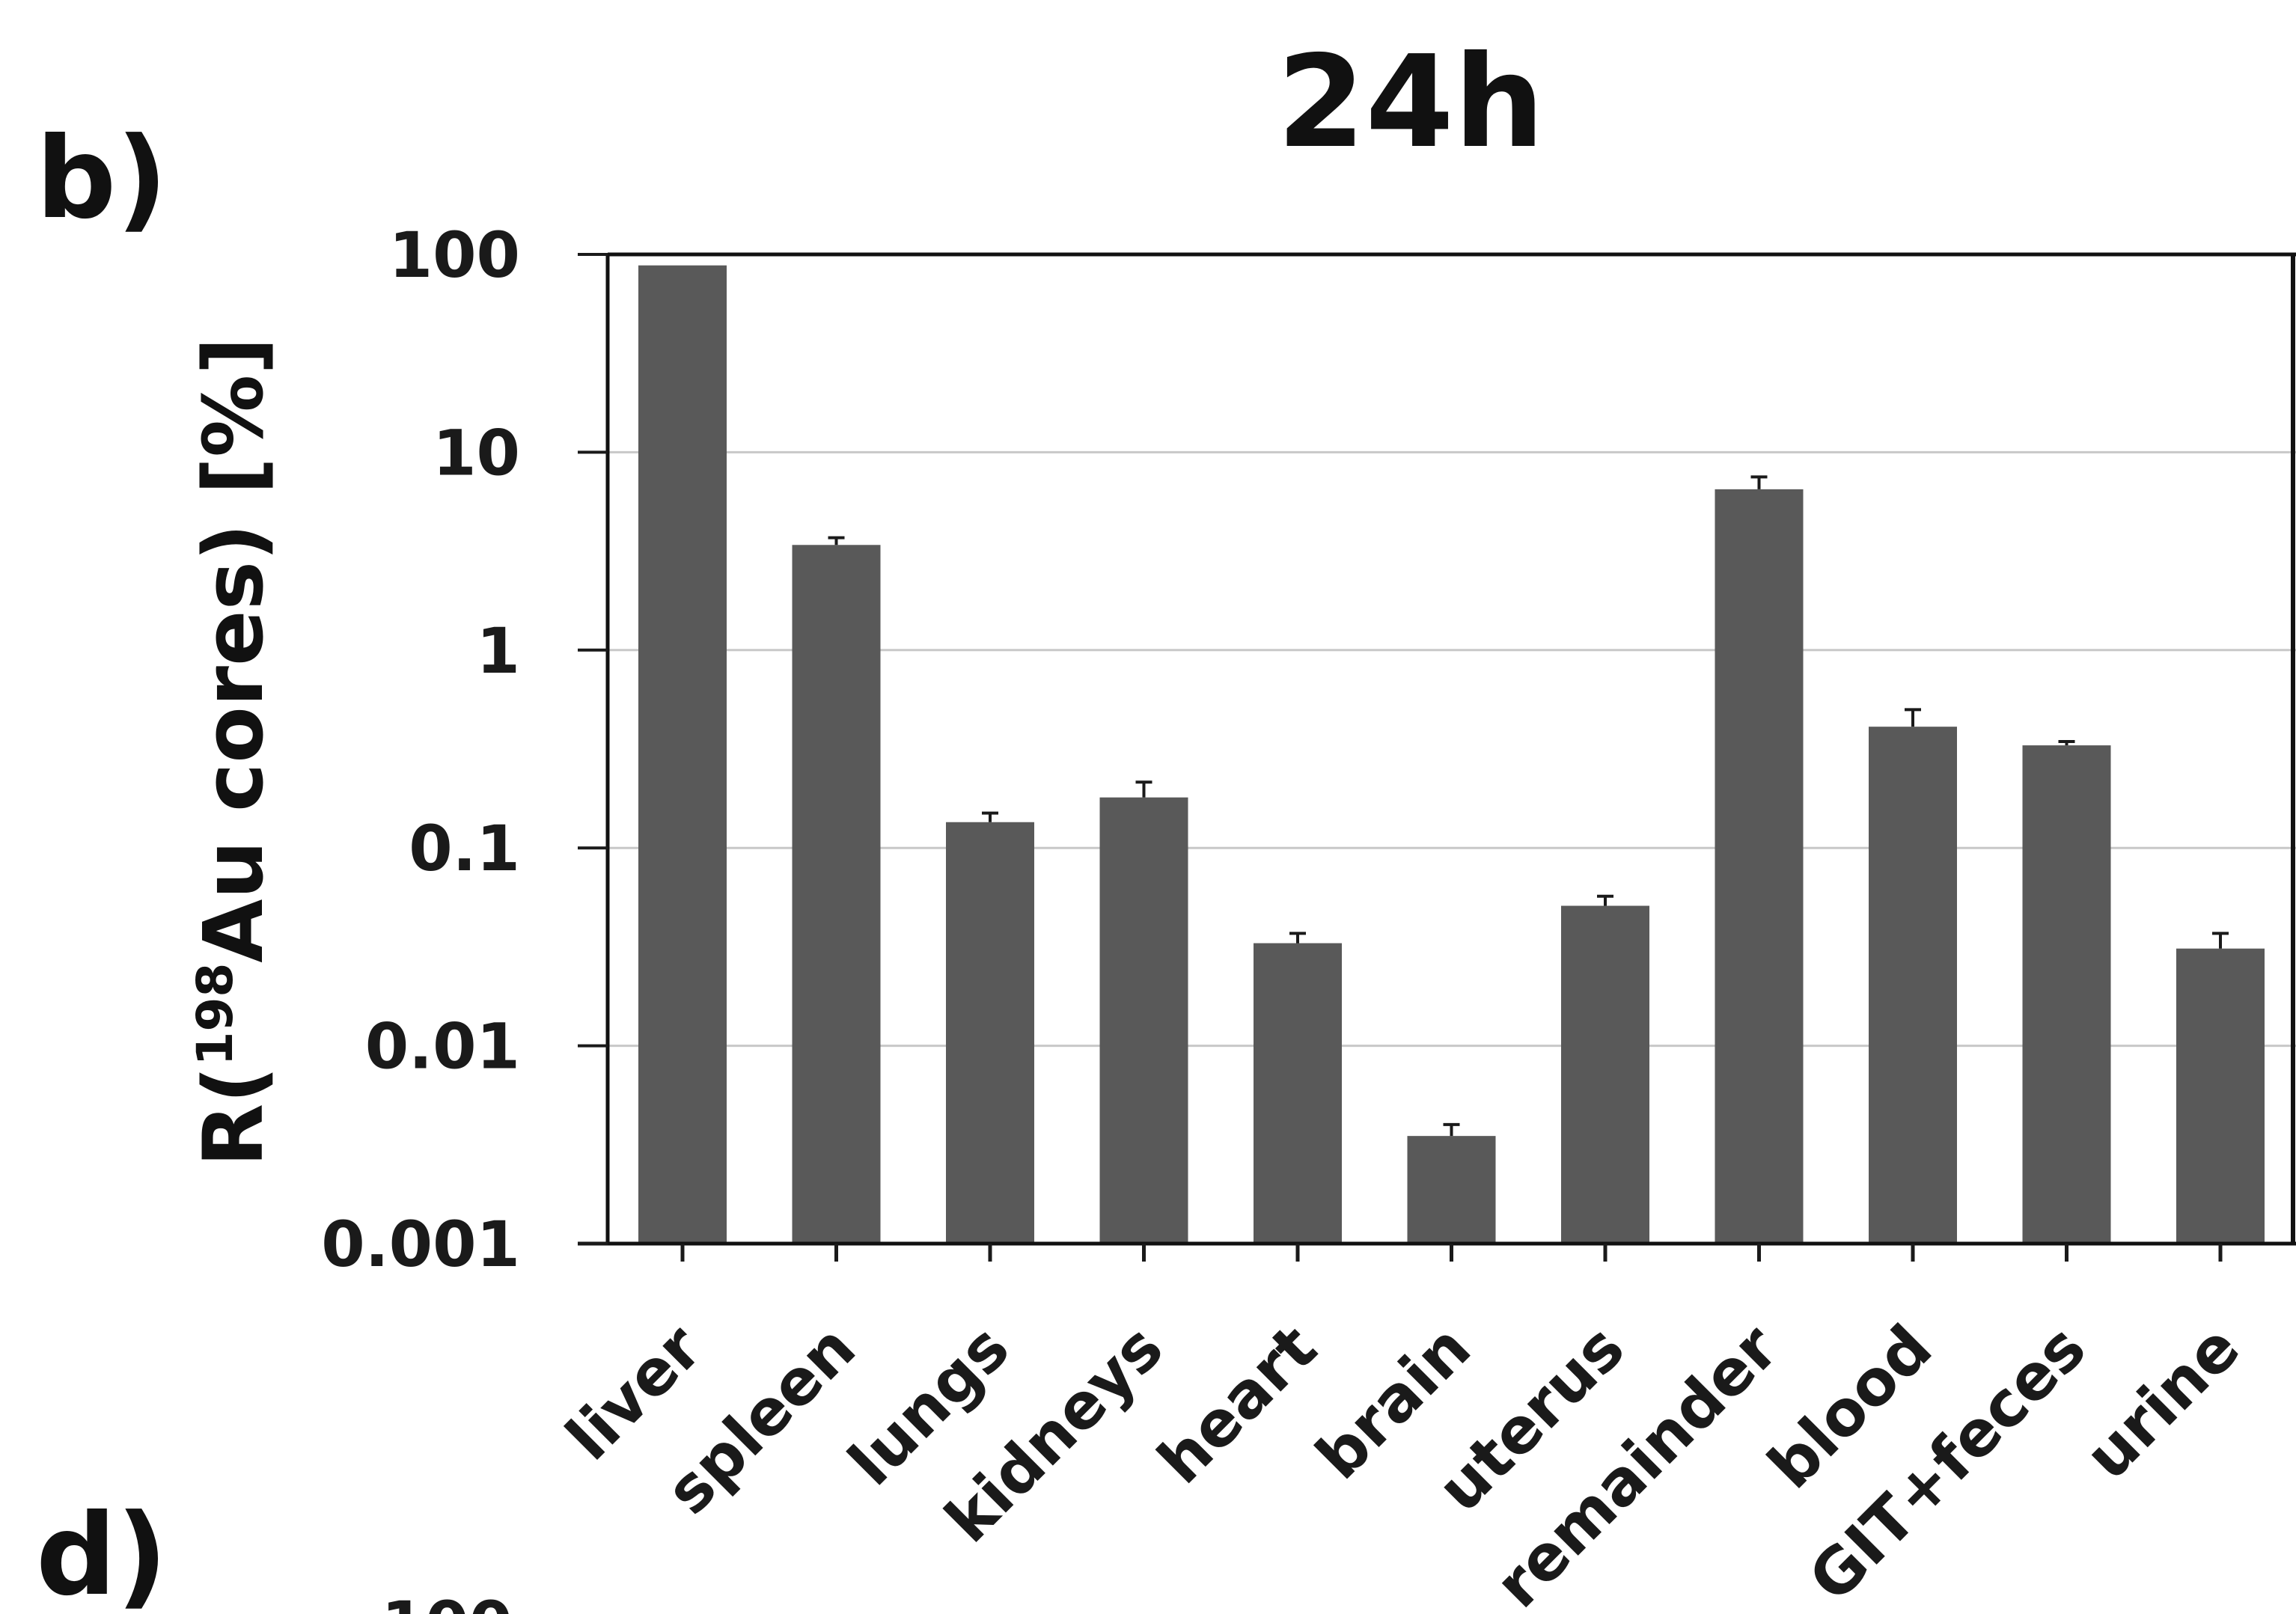 The height and width of the screenshot is (1614, 2296). What do you see at coordinates (1605, 1074) in the screenshot?
I see `bar-uterus` at bounding box center [1605, 1074].